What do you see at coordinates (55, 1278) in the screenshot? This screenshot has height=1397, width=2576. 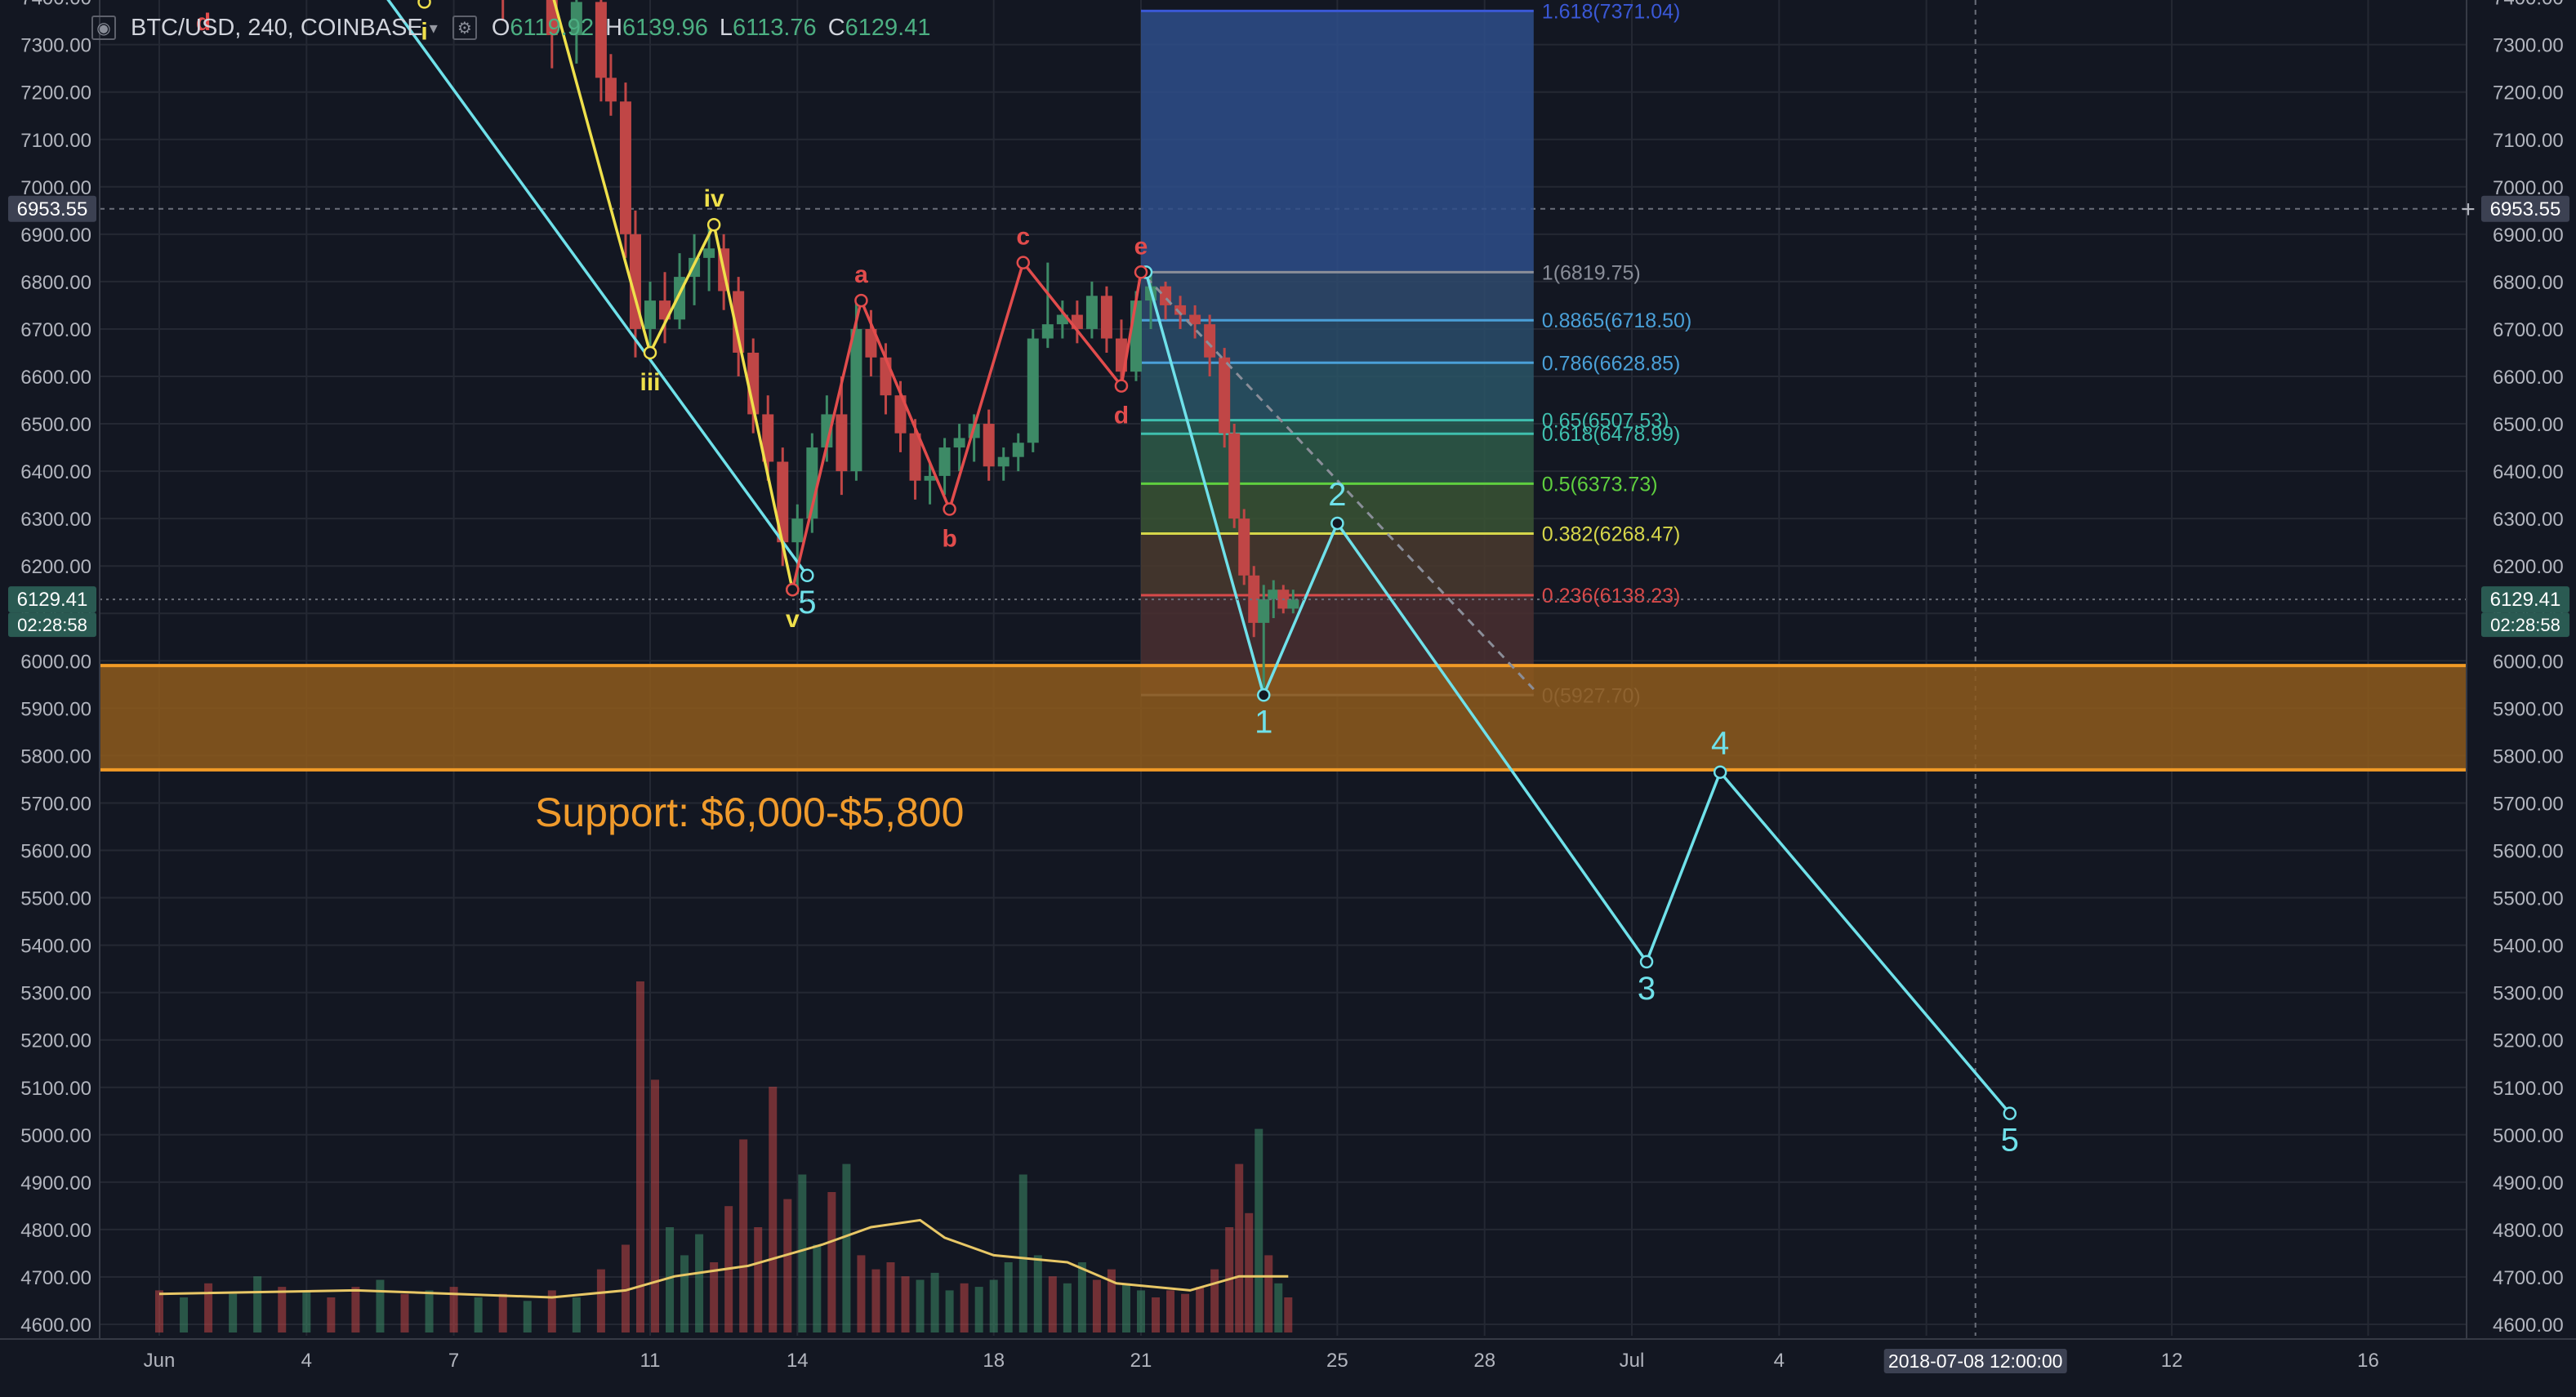 I see `price-tick-label: 4700.00` at bounding box center [55, 1278].